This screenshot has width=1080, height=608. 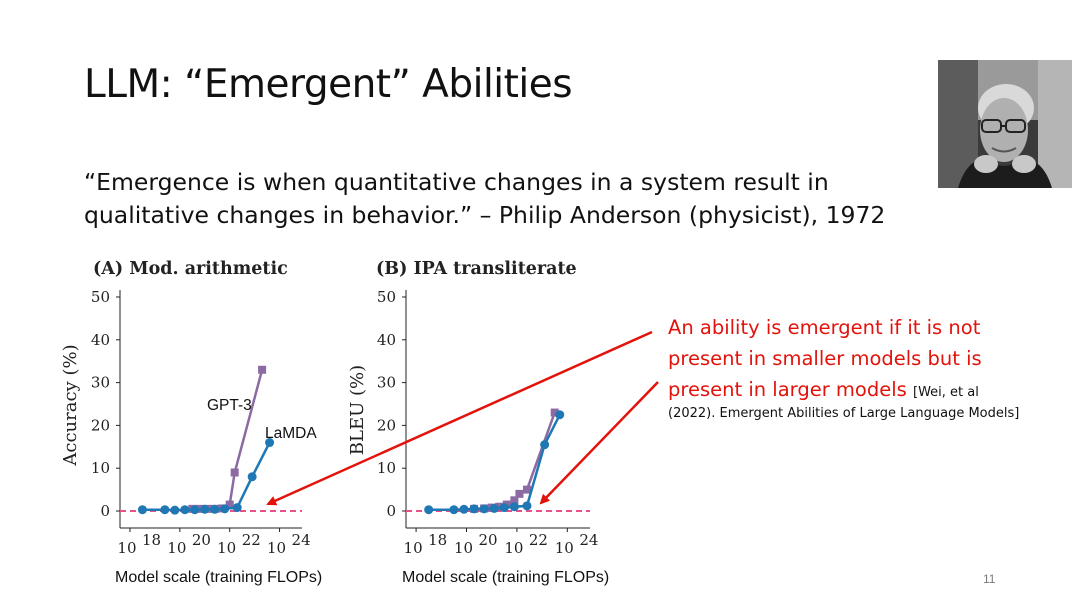 What do you see at coordinates (218, 577) in the screenshot?
I see `panel-a-xlabel: Model scale (training FLOPs)` at bounding box center [218, 577].